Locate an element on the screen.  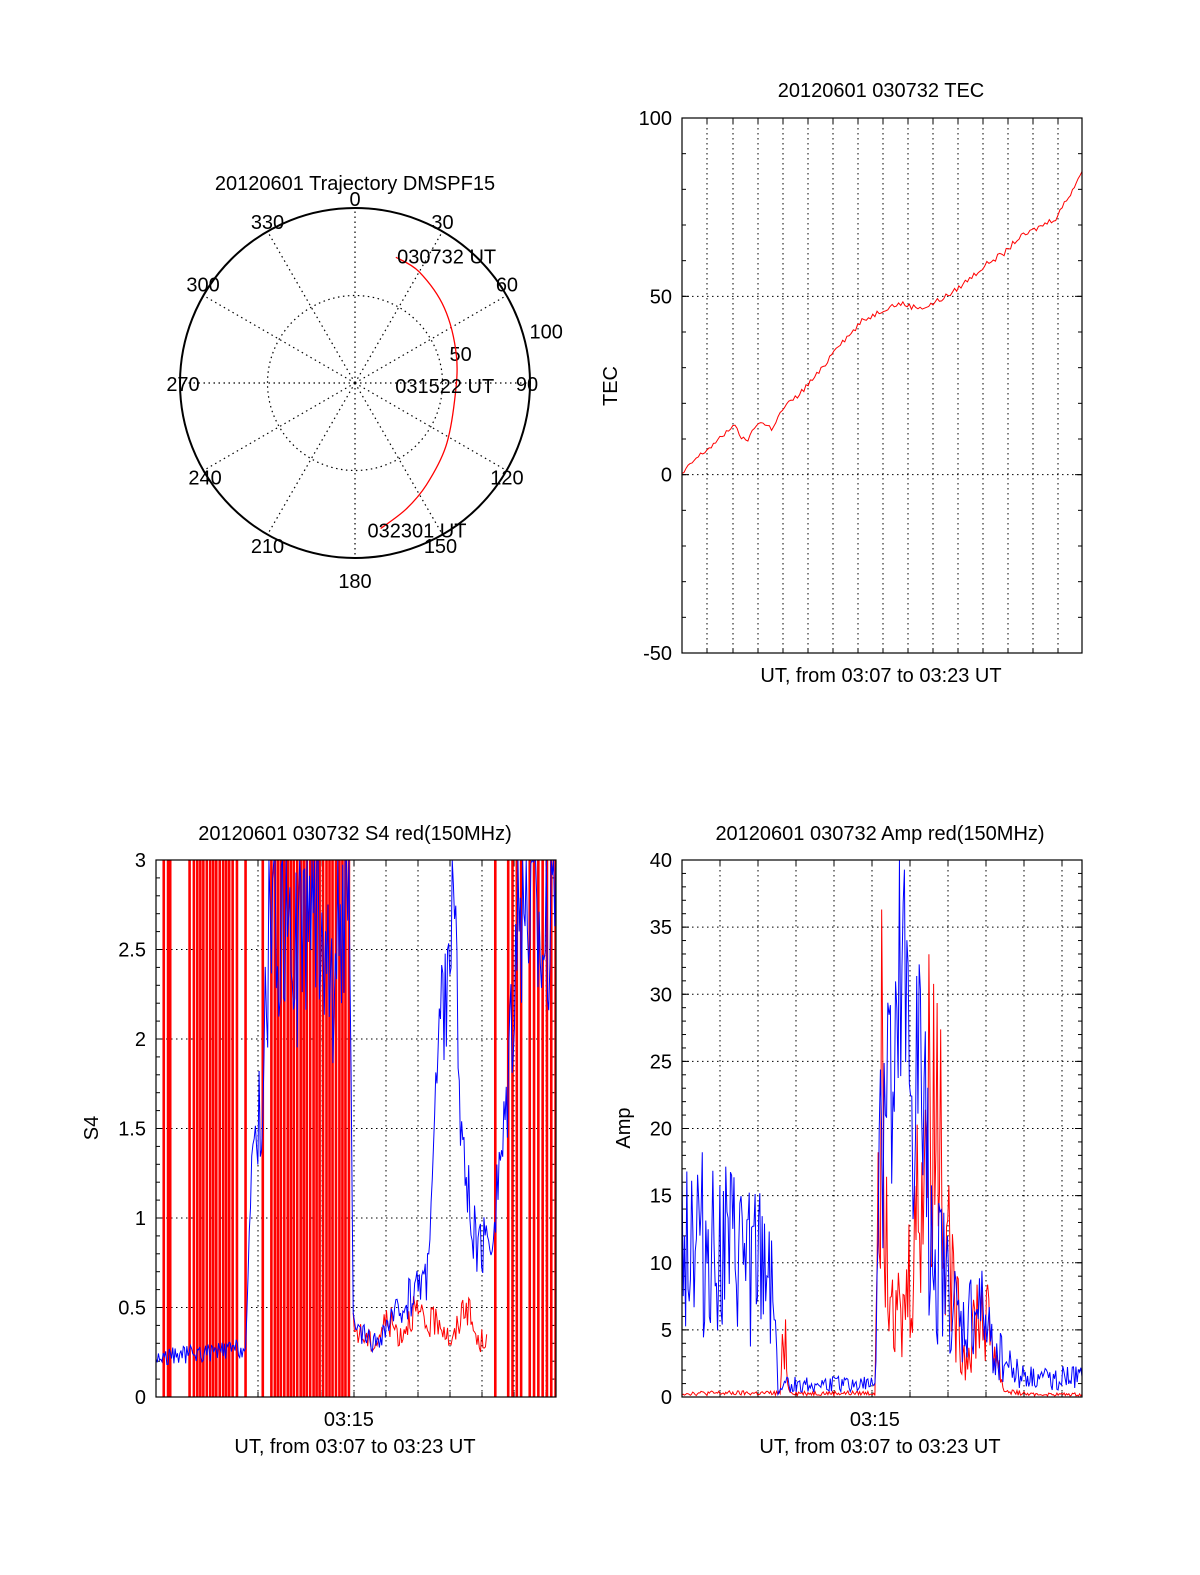
polar-annotation: 031522 UT is located at coordinates (444, 387).